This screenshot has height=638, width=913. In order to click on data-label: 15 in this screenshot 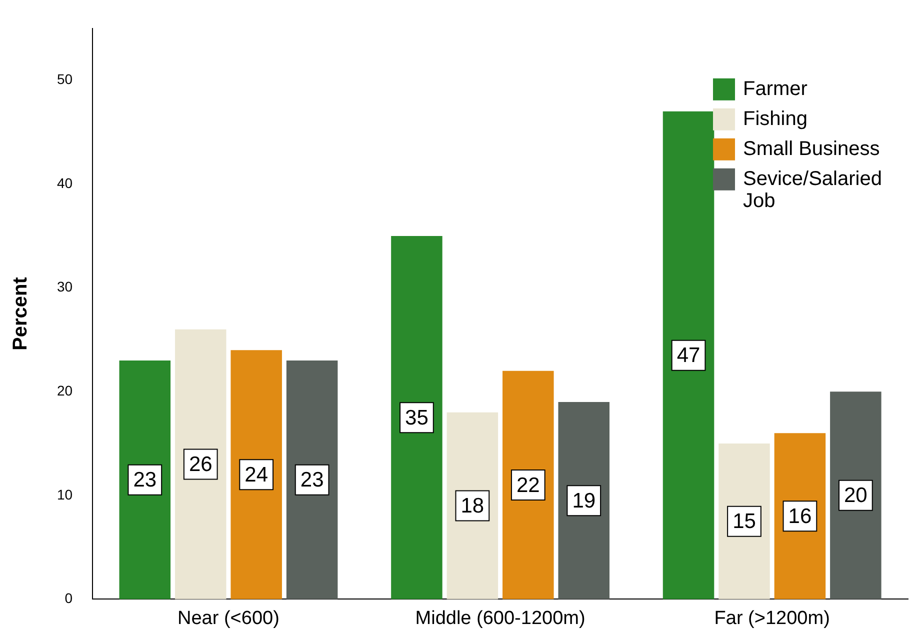, I will do `click(744, 522)`.